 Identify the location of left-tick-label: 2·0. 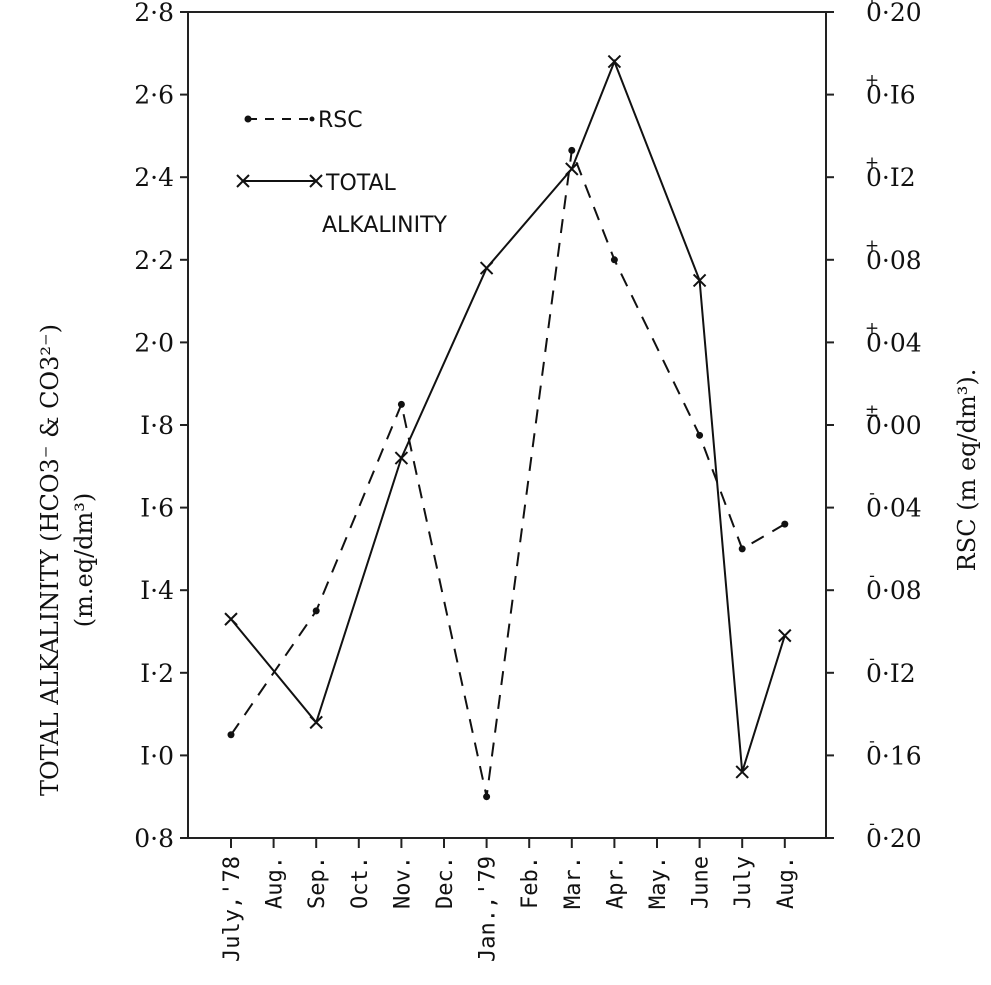
(154, 342).